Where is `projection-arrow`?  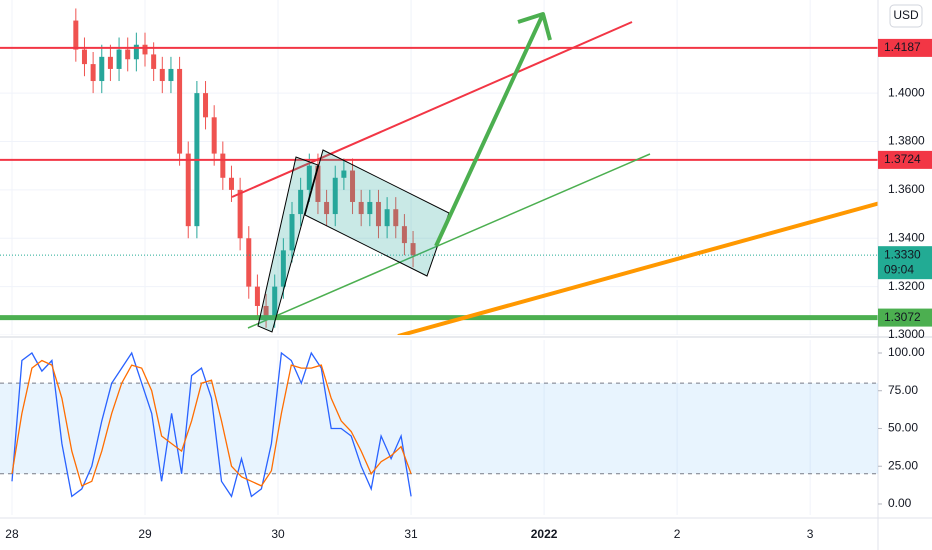
projection-arrow is located at coordinates (489, 130).